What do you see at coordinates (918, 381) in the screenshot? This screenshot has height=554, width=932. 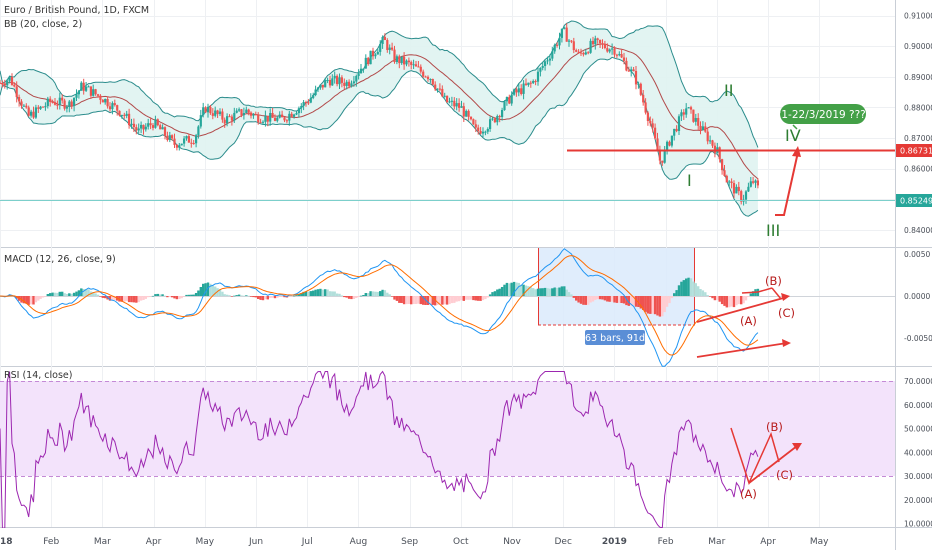 I see `rsi-tick-label: 70.0000` at bounding box center [918, 381].